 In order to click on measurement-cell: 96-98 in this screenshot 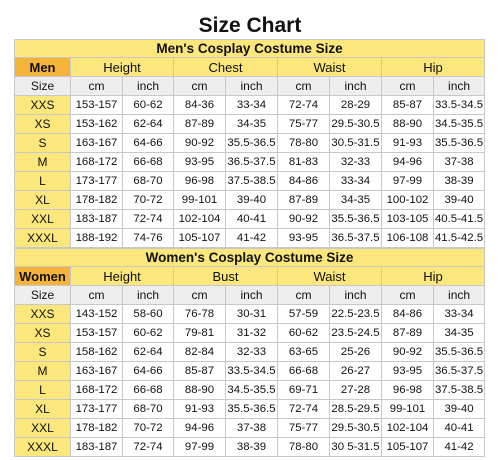, I will do `click(199, 181)`.